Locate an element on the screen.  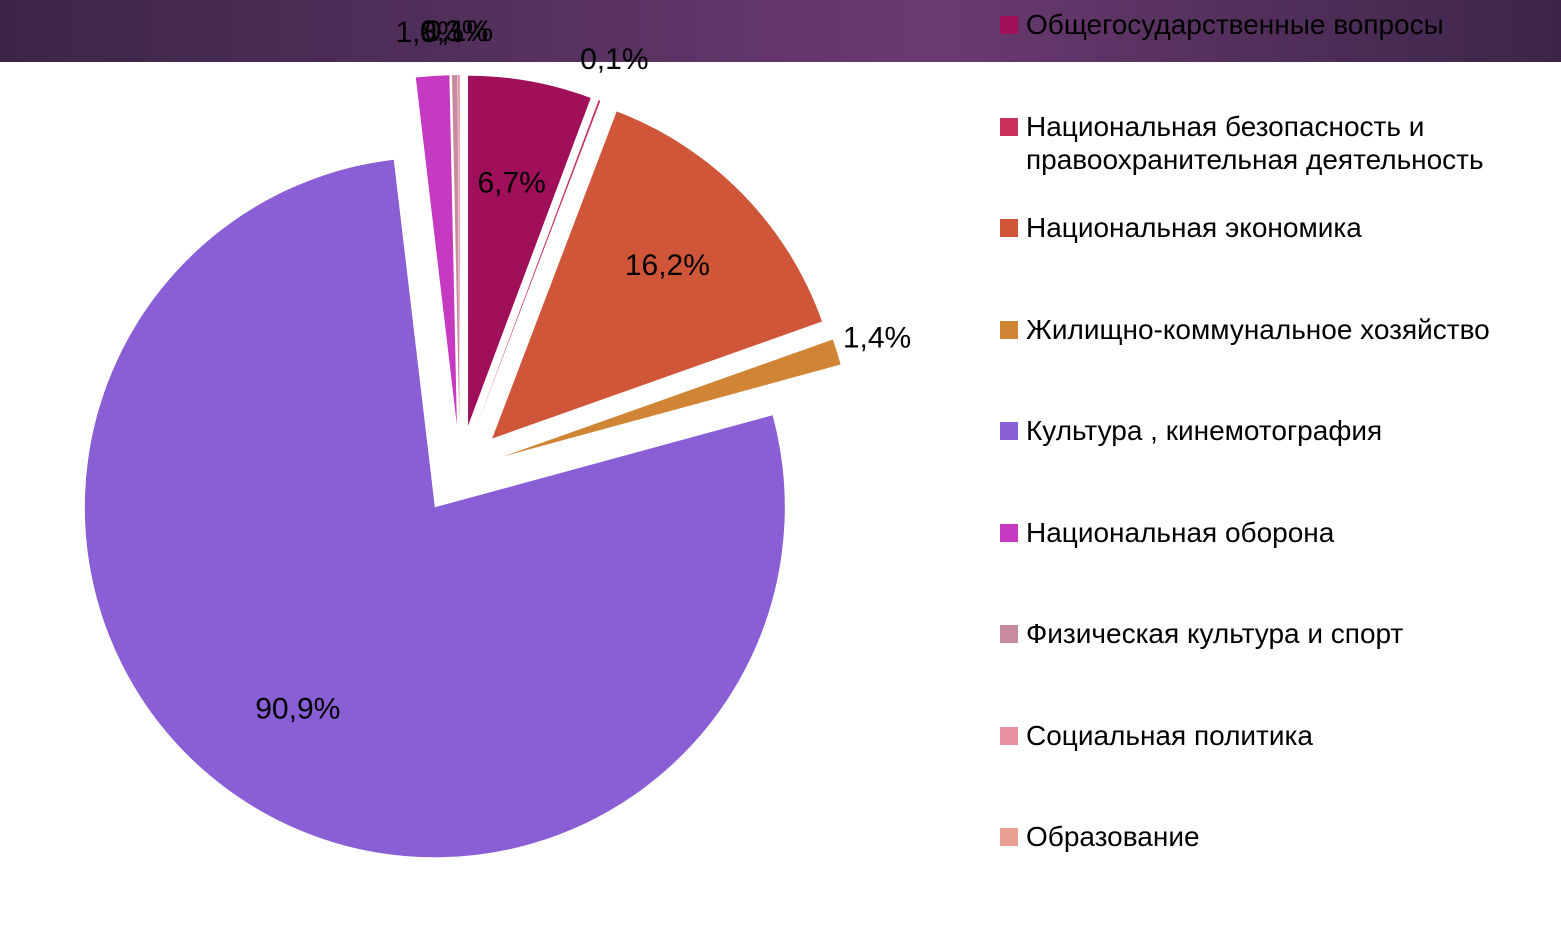
legend-item: Общегосударственные вопросы is located at coordinates (1277, 24).